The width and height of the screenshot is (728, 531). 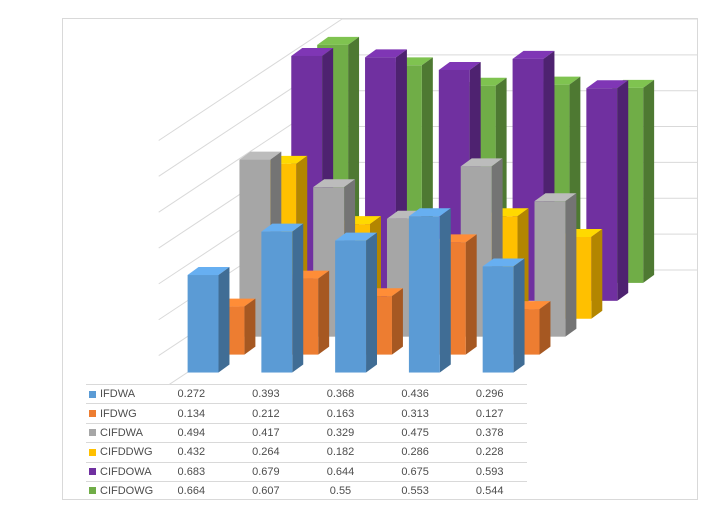 I want to click on legend-cell: IFDWG, so click(x=120, y=414).